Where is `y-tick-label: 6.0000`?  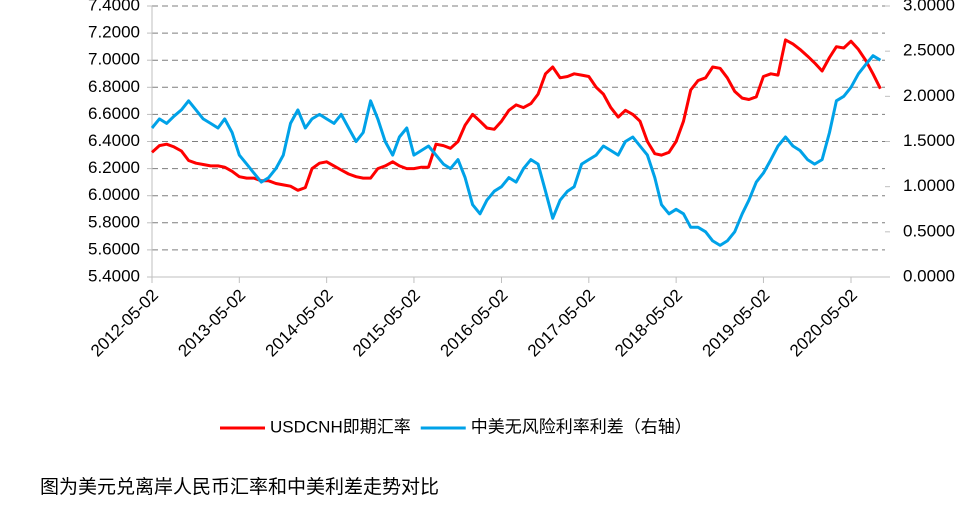
y-tick-label: 6.0000 is located at coordinates (114, 194).